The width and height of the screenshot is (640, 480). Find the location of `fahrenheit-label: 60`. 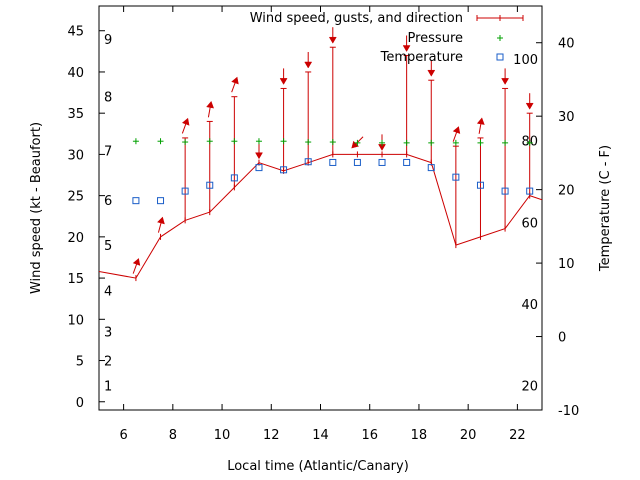

fahrenheit-label: 60 is located at coordinates (529, 223).